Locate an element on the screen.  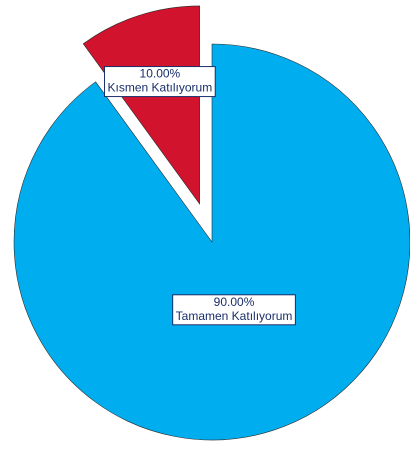
value-label: 10.00% is located at coordinates (160, 74).